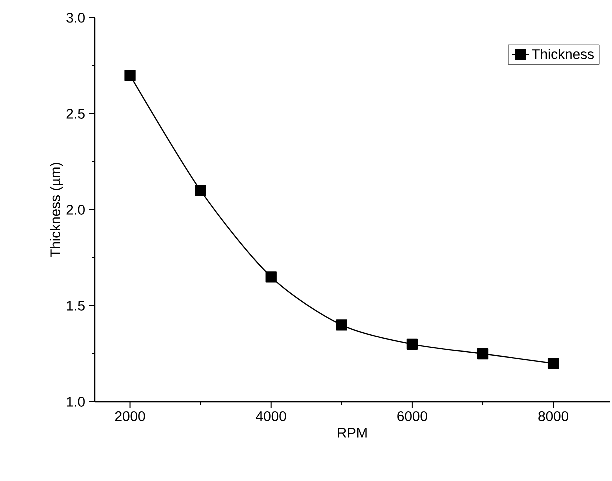 The image size is (612, 481). I want to click on x-tick-label: 8000, so click(553, 416).